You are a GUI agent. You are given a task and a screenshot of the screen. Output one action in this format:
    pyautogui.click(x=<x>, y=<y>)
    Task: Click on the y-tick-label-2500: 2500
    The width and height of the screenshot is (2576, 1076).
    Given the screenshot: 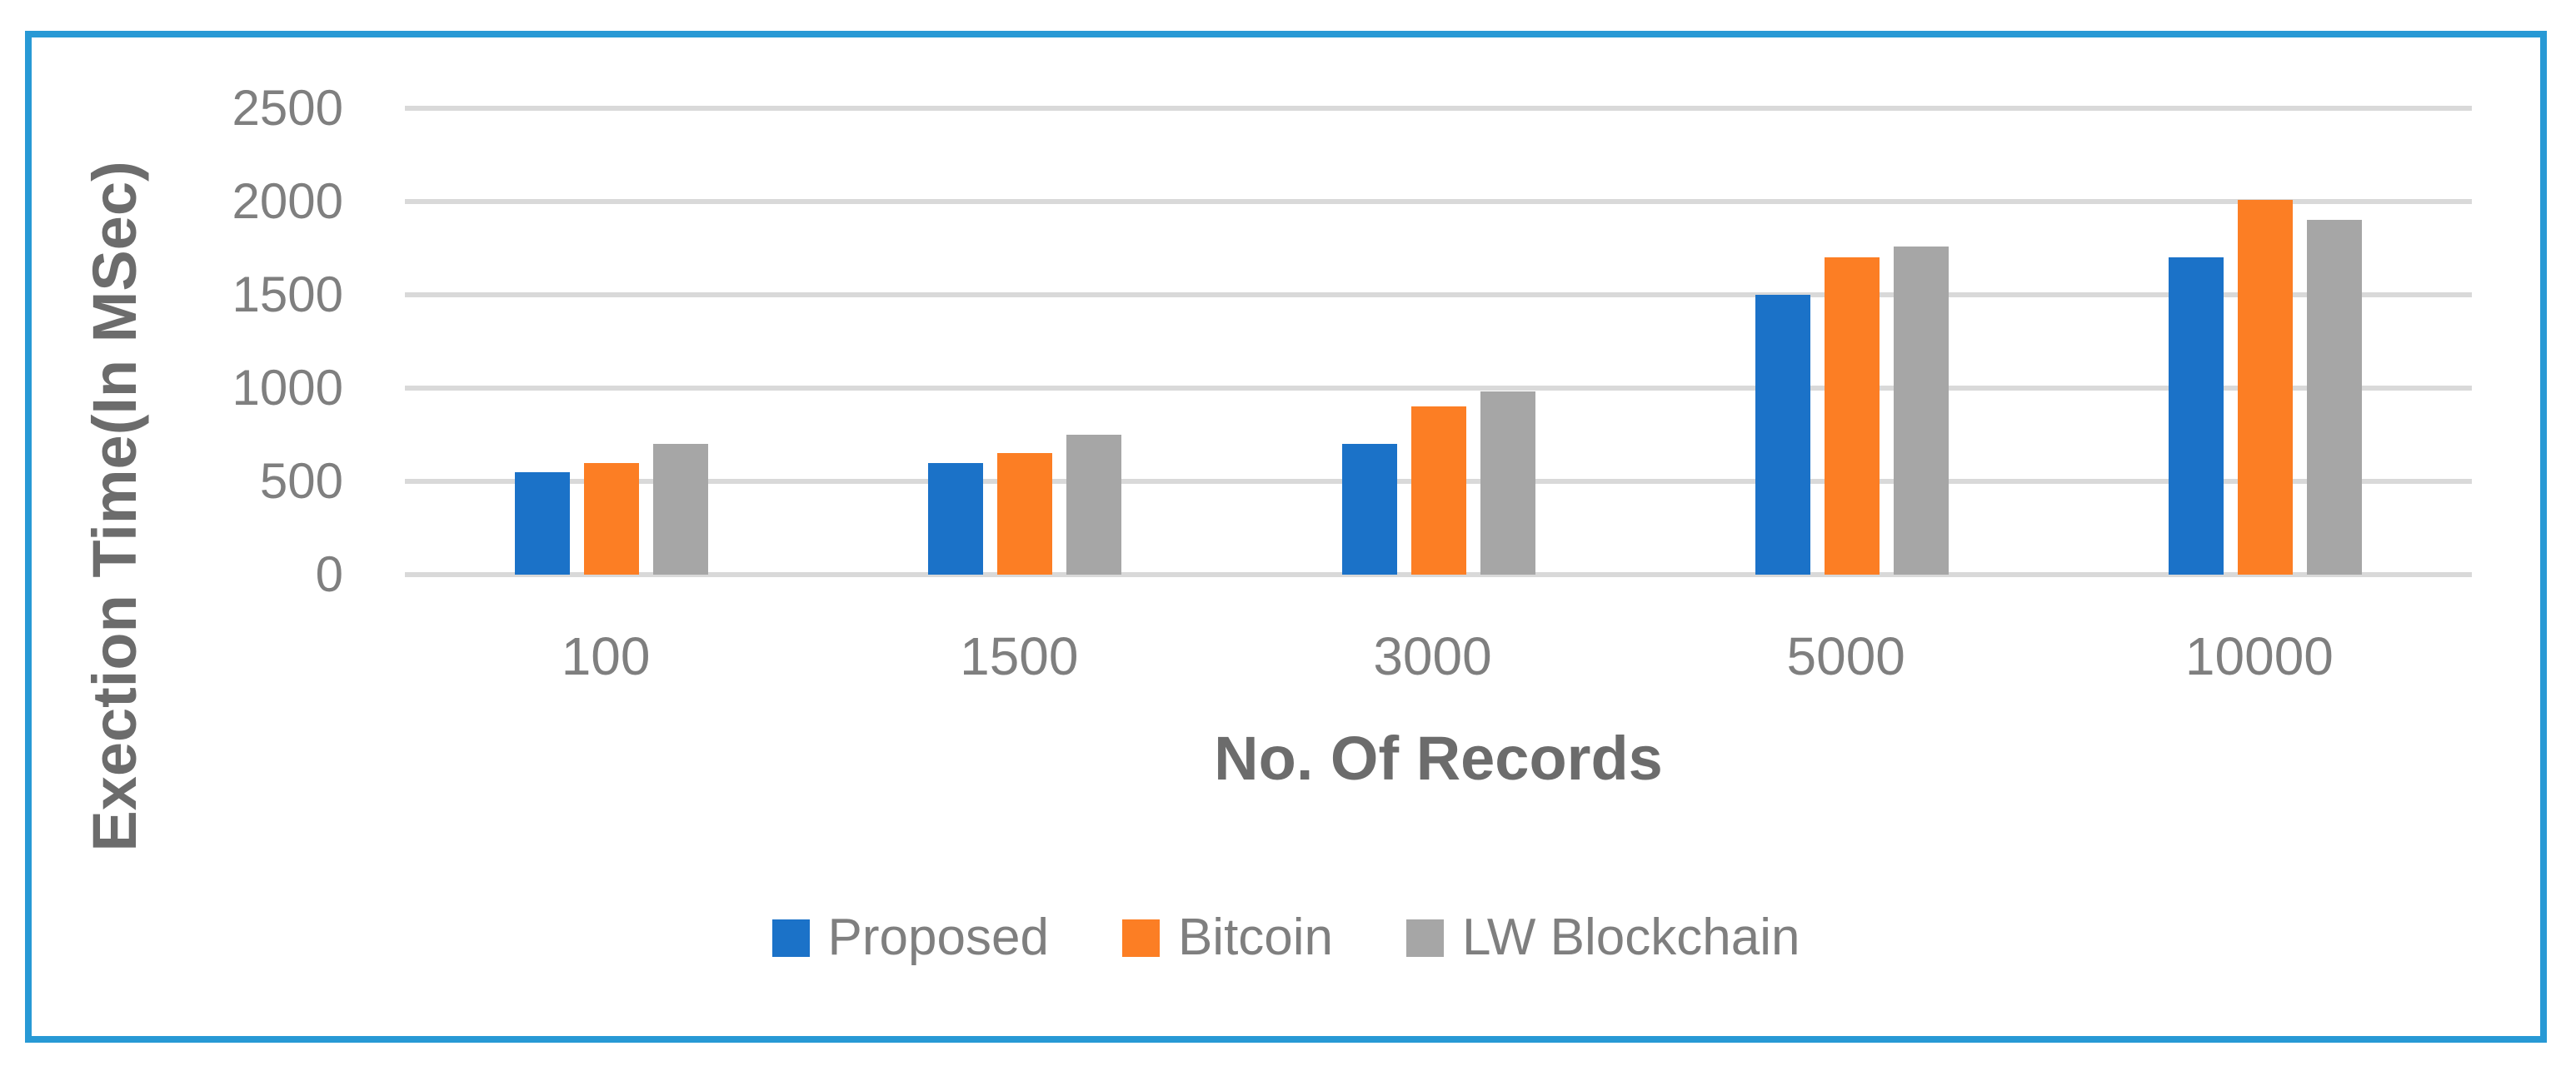 What is the action you would take?
    pyautogui.click(x=287, y=108)
    